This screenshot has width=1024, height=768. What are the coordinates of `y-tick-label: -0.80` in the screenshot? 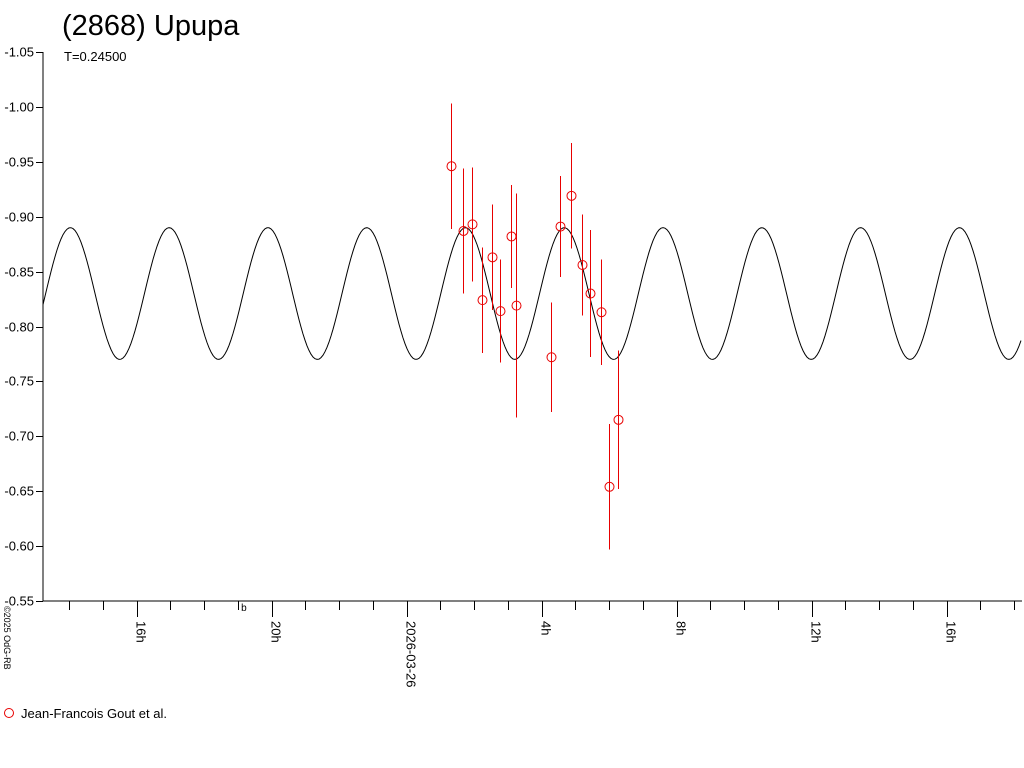 It's located at (19, 327).